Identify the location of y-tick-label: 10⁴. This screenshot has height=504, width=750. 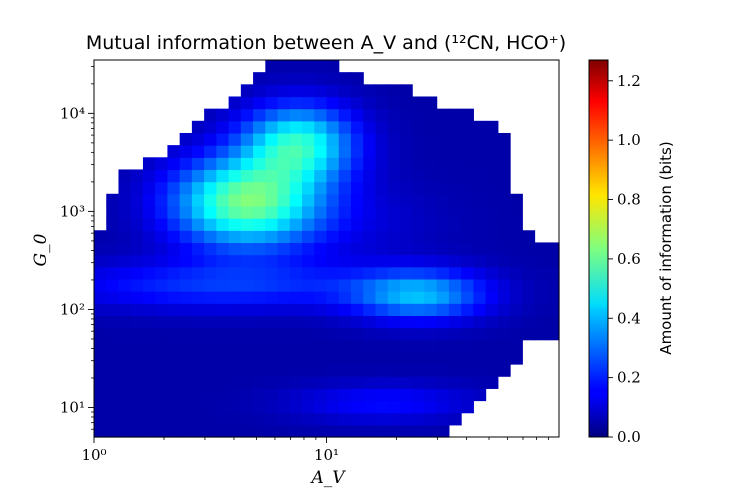
(72, 113).